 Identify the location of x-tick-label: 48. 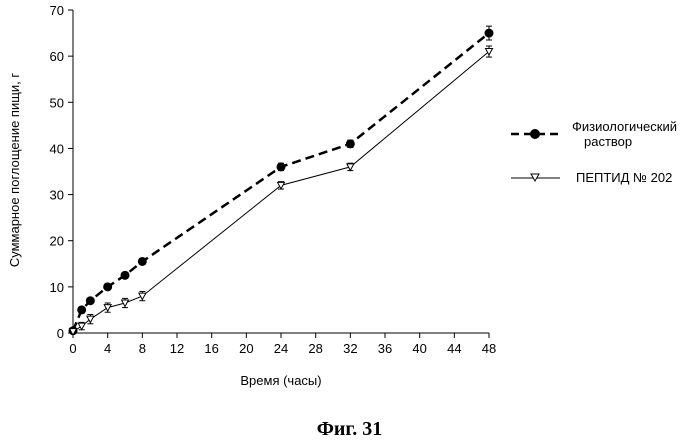
(489, 348).